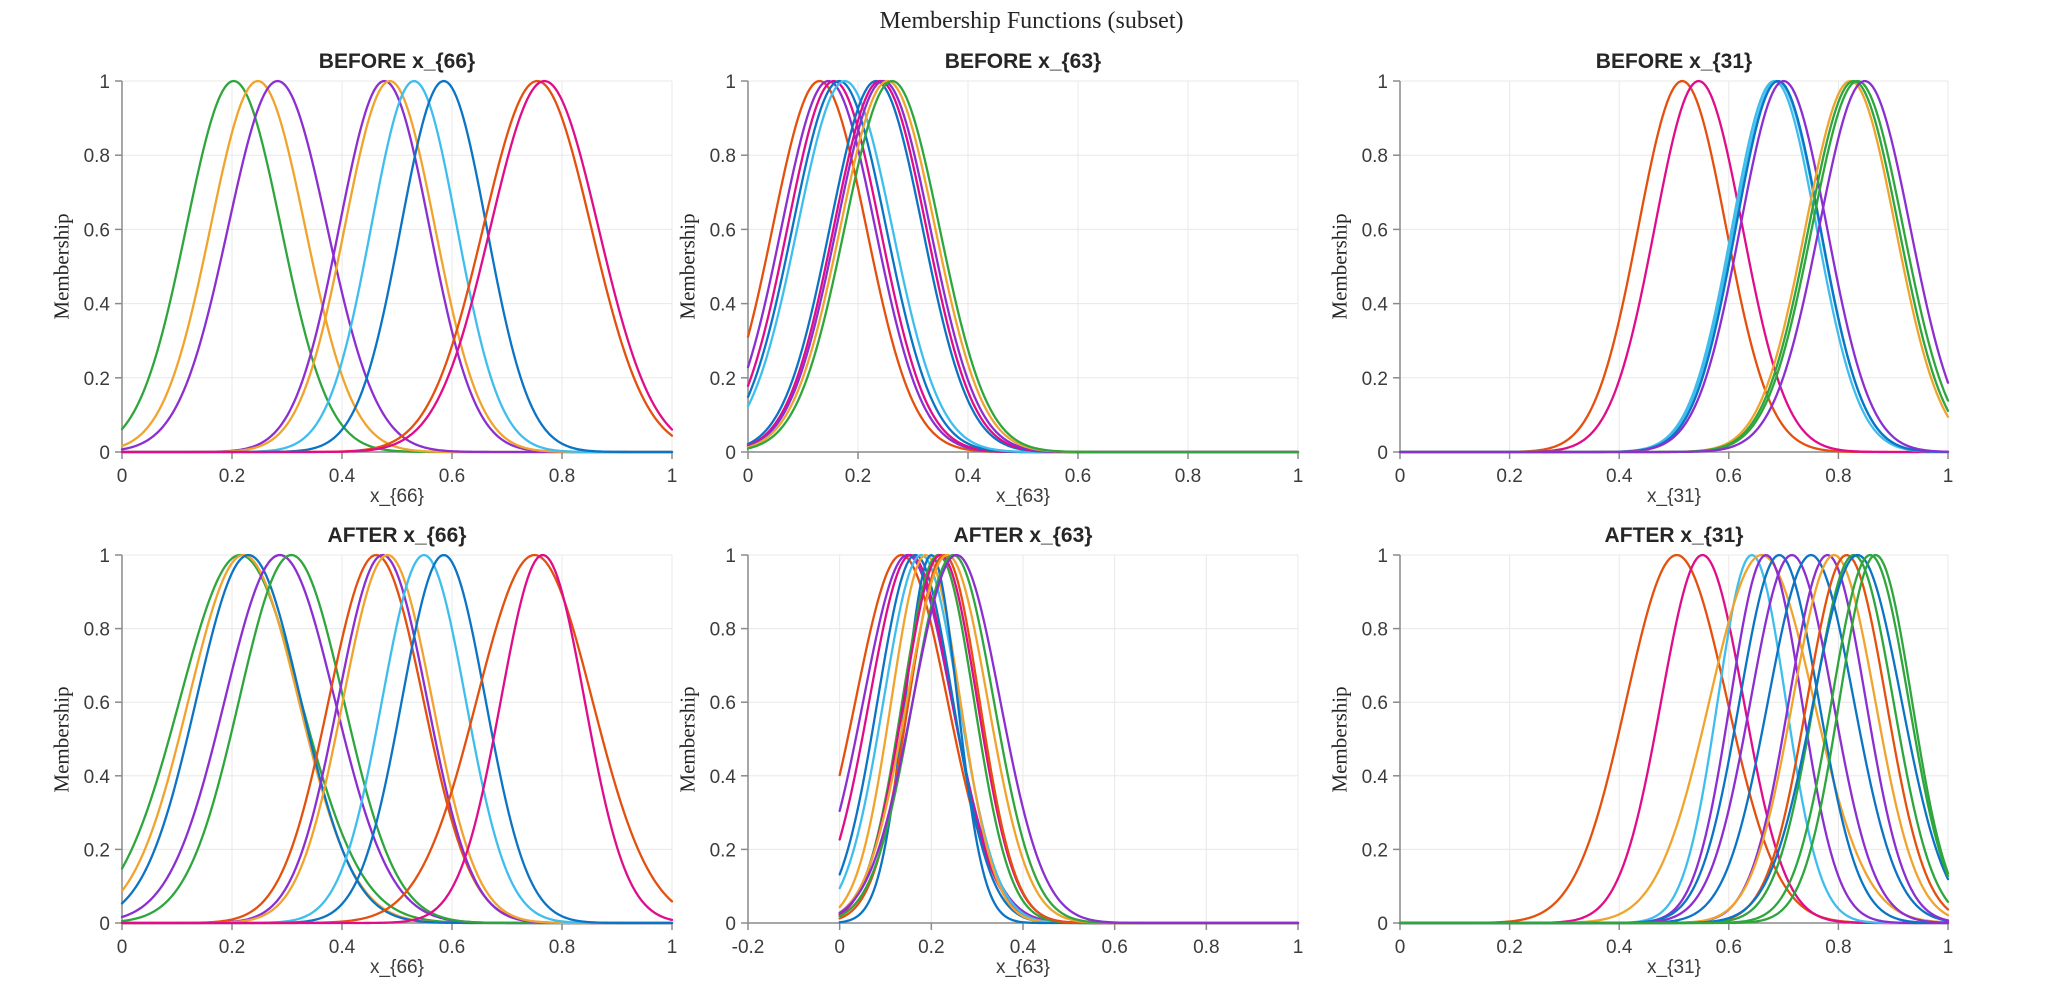  I want to click on figure-title: Membership Functions (subset), so click(1031, 21).